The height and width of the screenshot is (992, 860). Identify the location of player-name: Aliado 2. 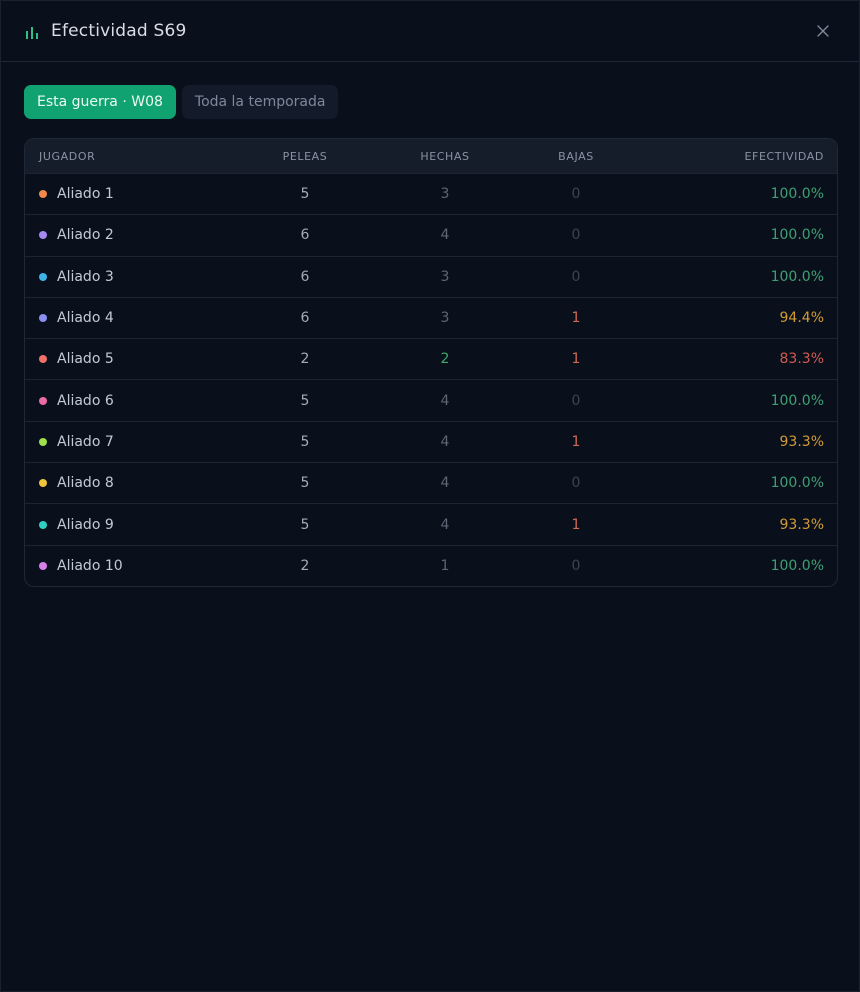
(85, 235).